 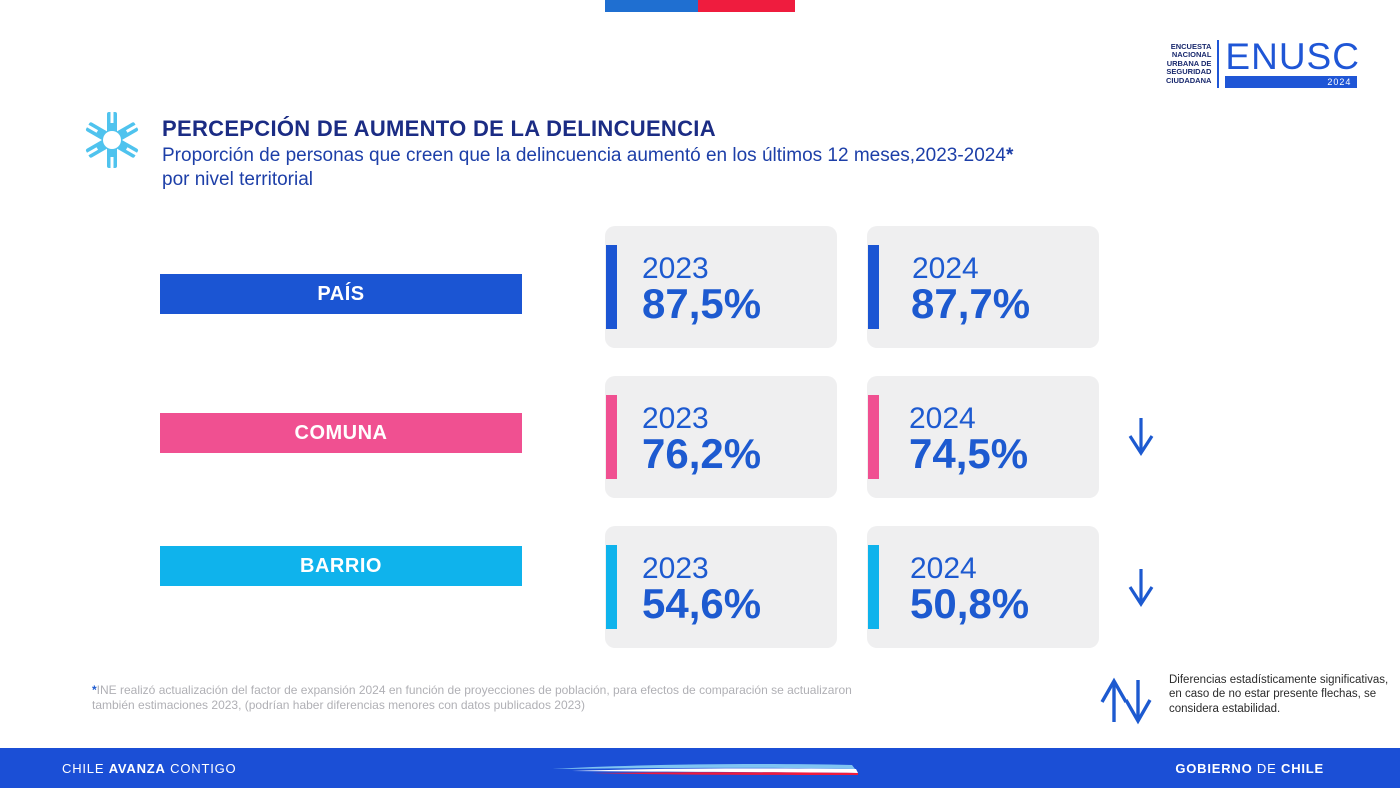 I want to click on footer-slogan: CHILE AVANZA CONTIGO, so click(x=149, y=768).